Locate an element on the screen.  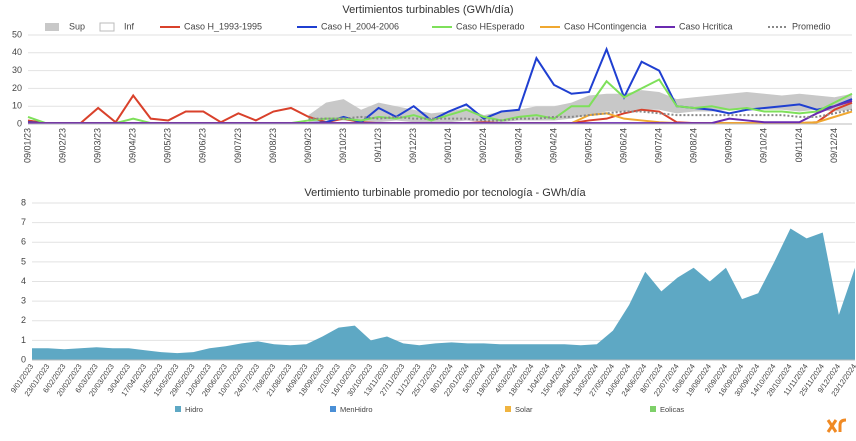
x-tick-label: 09/04/24 is located at coordinates (553, 145).